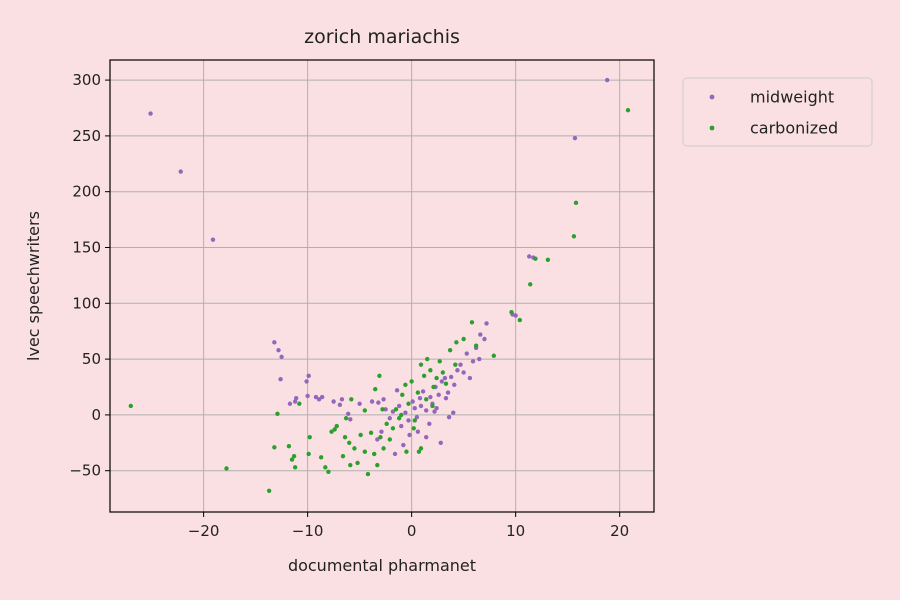 The width and height of the screenshot is (900, 600). I want to click on chart-title: zorich mariachis, so click(382, 37).